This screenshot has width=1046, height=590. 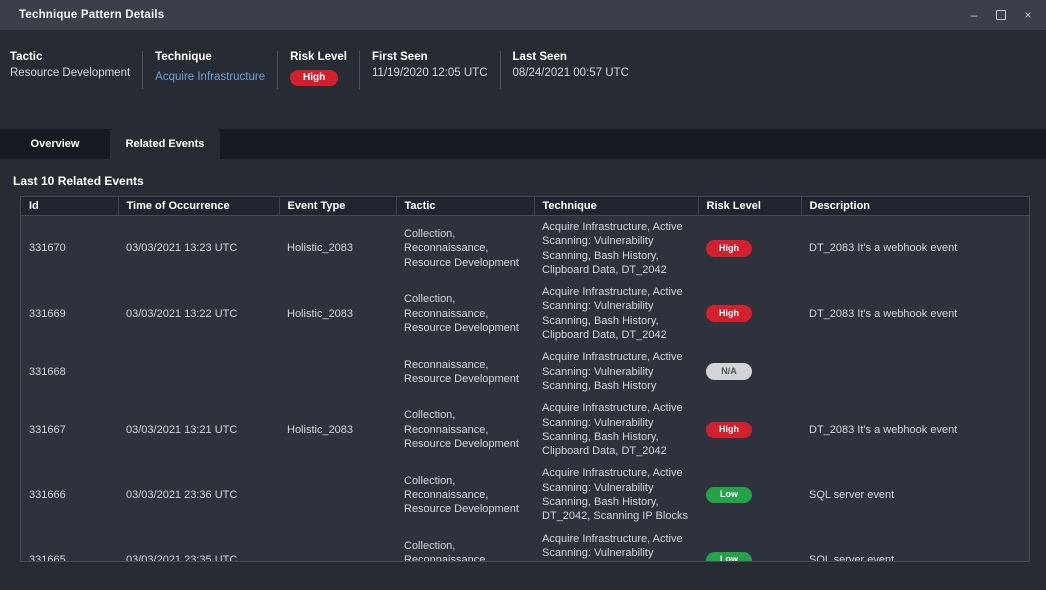 I want to click on cell-description, so click(x=915, y=371).